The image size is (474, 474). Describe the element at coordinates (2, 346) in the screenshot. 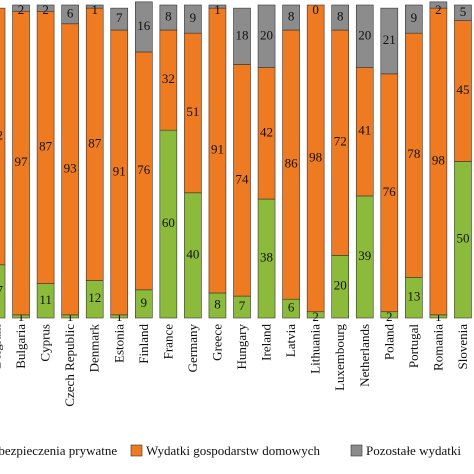

I see `x-tick-label: Belgium` at that location.